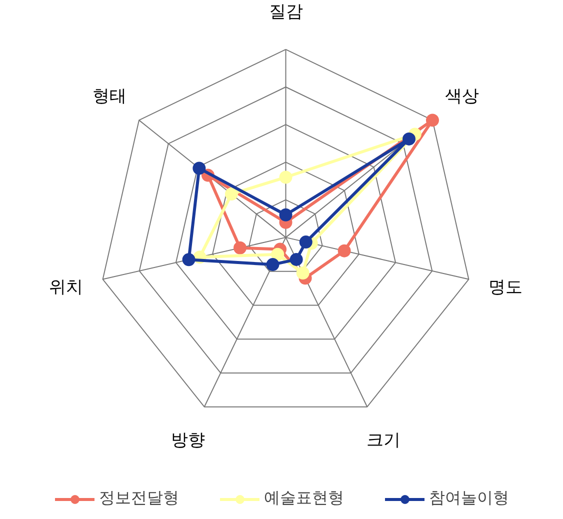 Image resolution: width=563 pixels, height=519 pixels. Describe the element at coordinates (461, 96) in the screenshot. I see `spoke-label: 색상` at that location.